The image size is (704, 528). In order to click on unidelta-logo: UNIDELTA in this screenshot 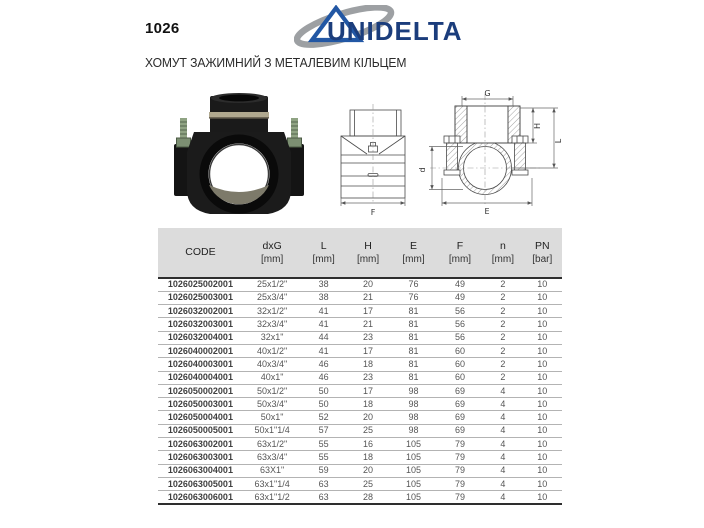, I will do `click(378, 26)`.